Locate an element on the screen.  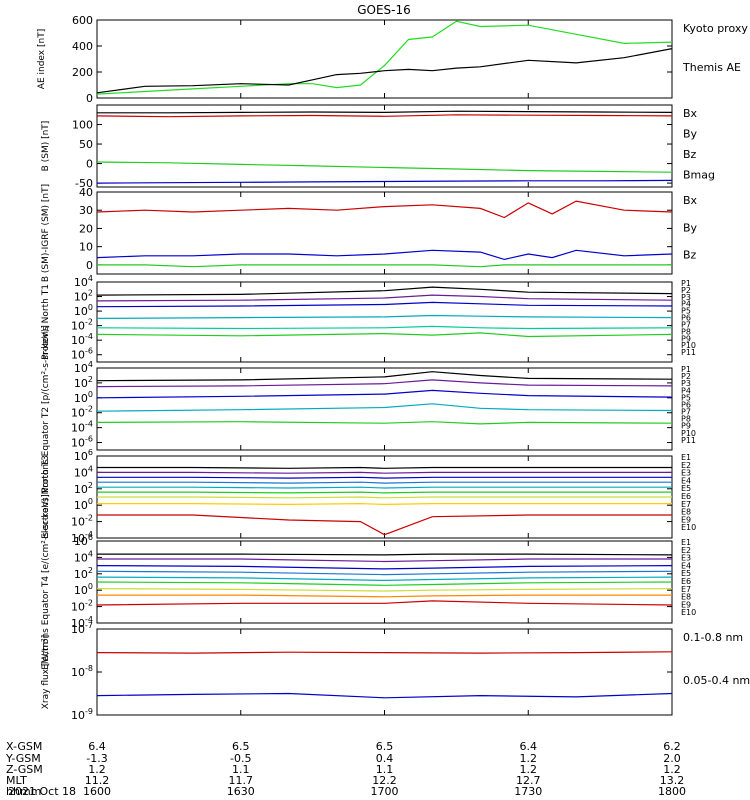
y-tick-label: 200 is located at coordinates (82, 72).